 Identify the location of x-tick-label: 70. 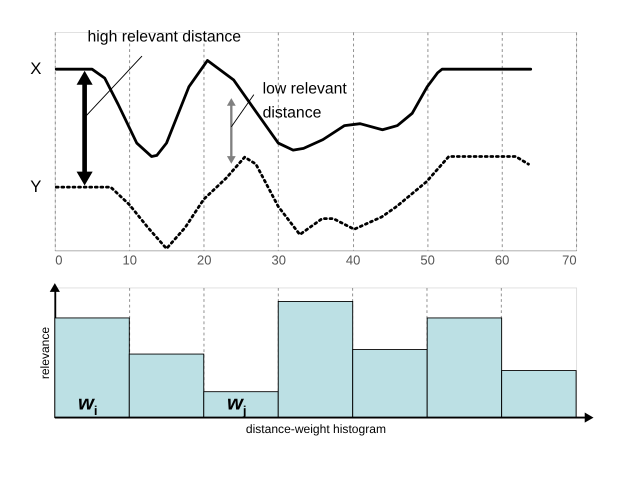
(569, 260).